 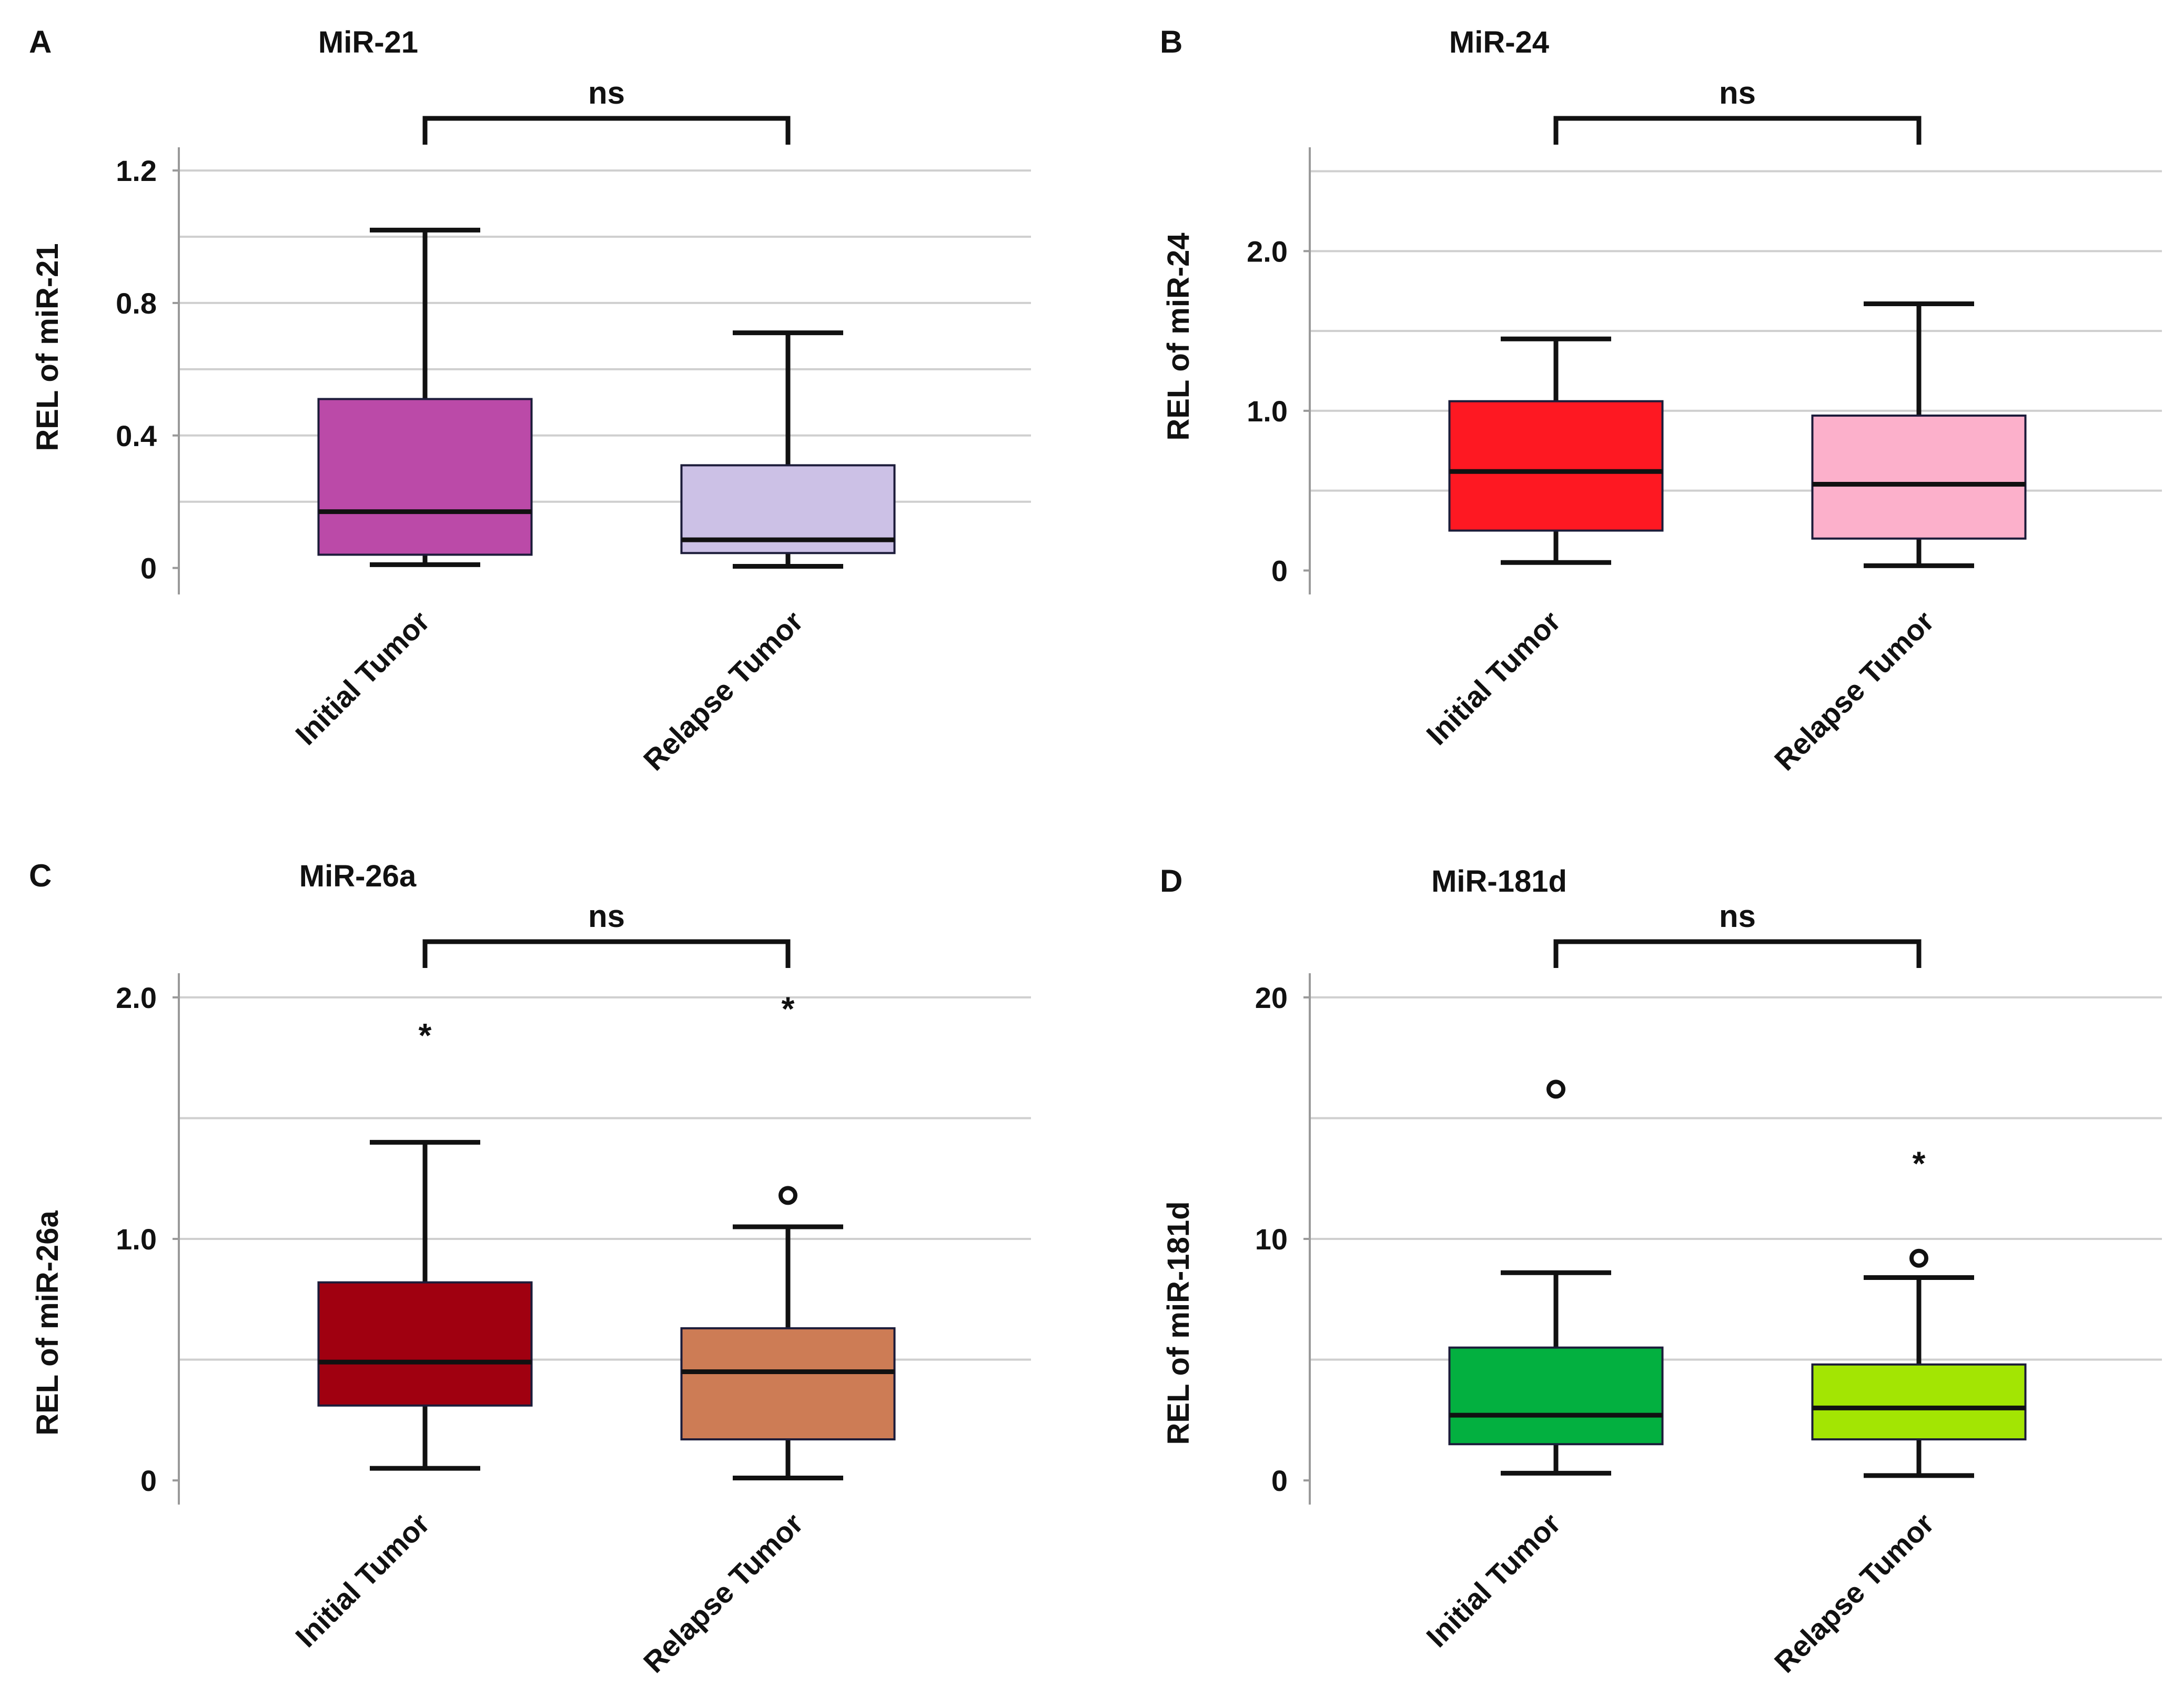 What do you see at coordinates (425, 1243) in the screenshot?
I see `box-group-initial: *` at bounding box center [425, 1243].